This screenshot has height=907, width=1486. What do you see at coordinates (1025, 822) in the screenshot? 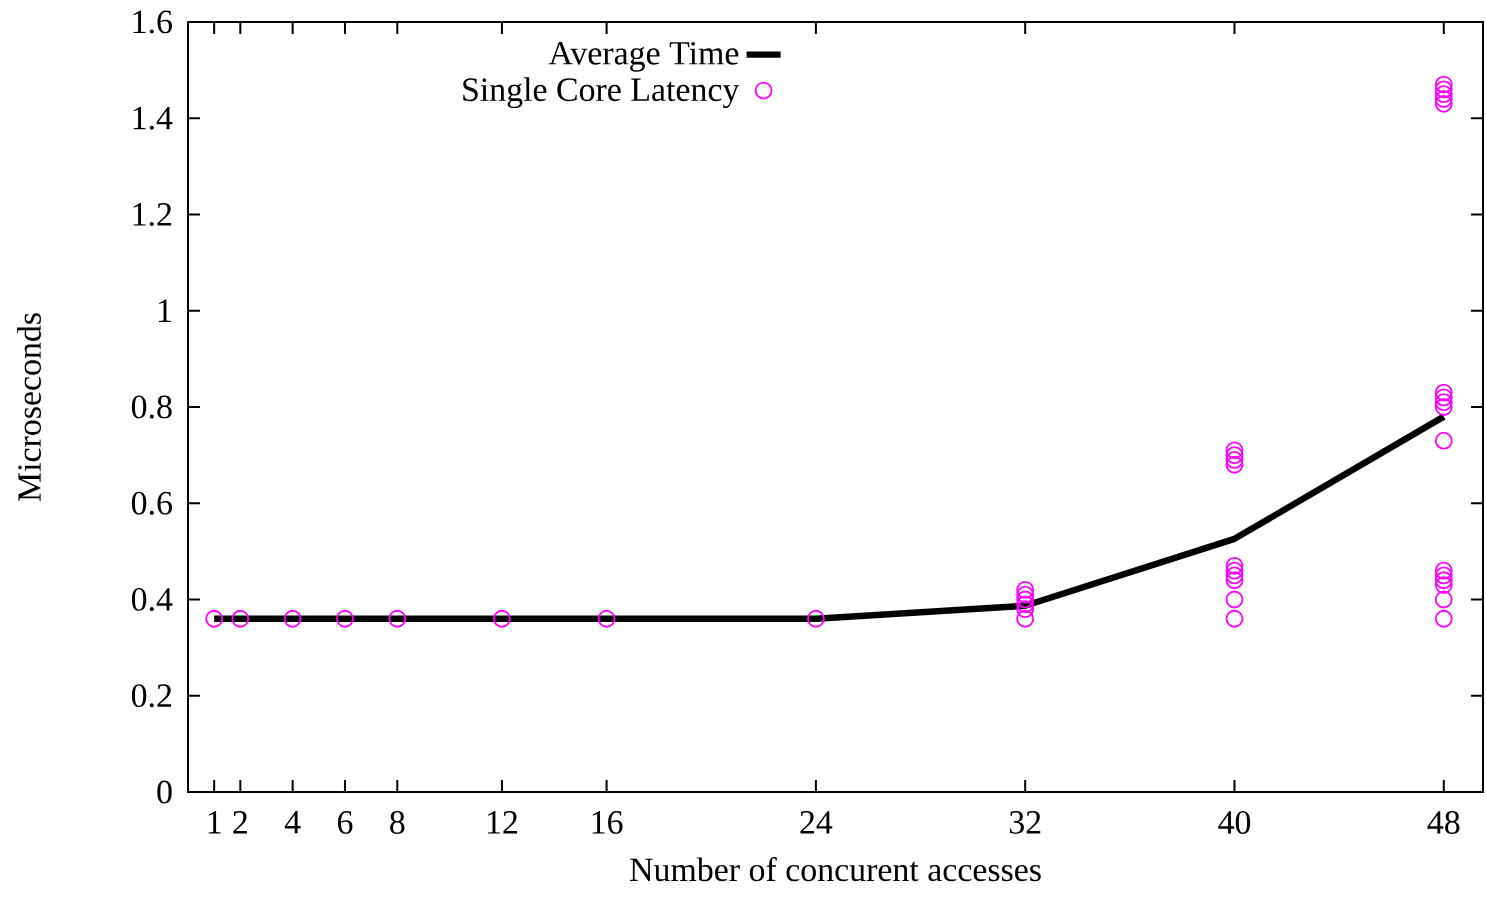
I see `x-tick-label: 32` at bounding box center [1025, 822].